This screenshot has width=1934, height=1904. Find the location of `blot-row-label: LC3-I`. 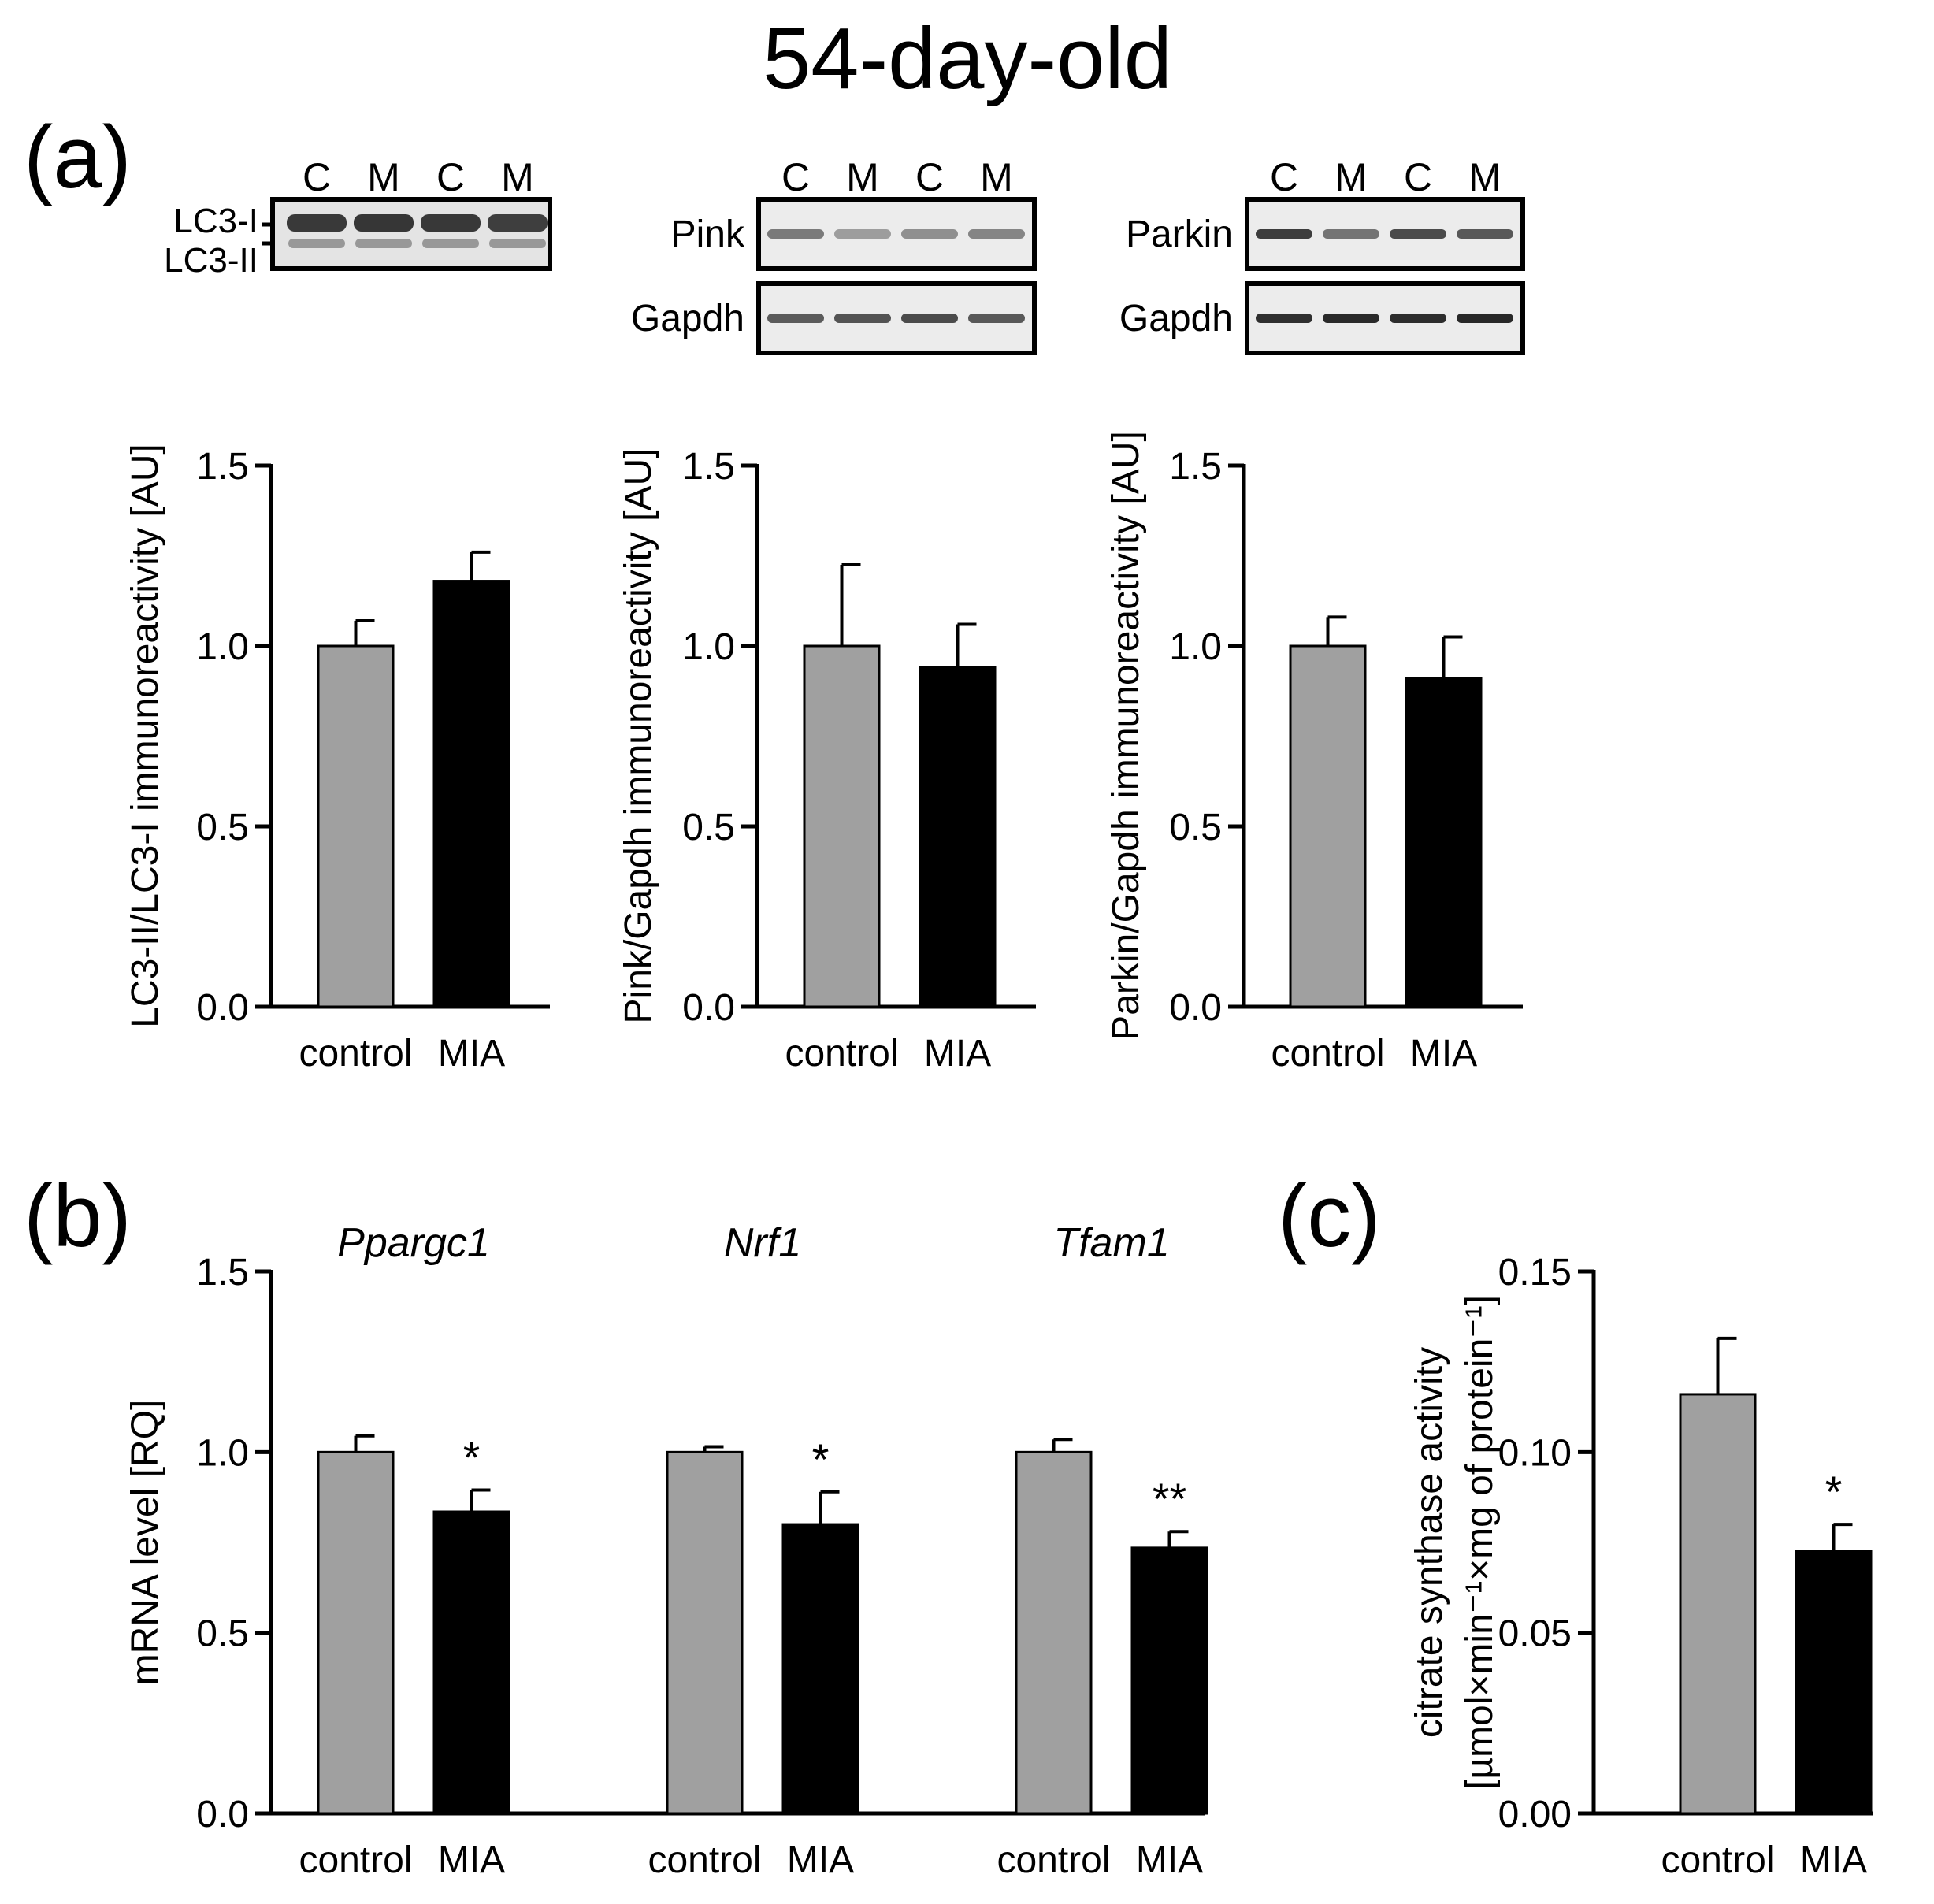

blot-row-label: LC3-I is located at coordinates (215, 221).